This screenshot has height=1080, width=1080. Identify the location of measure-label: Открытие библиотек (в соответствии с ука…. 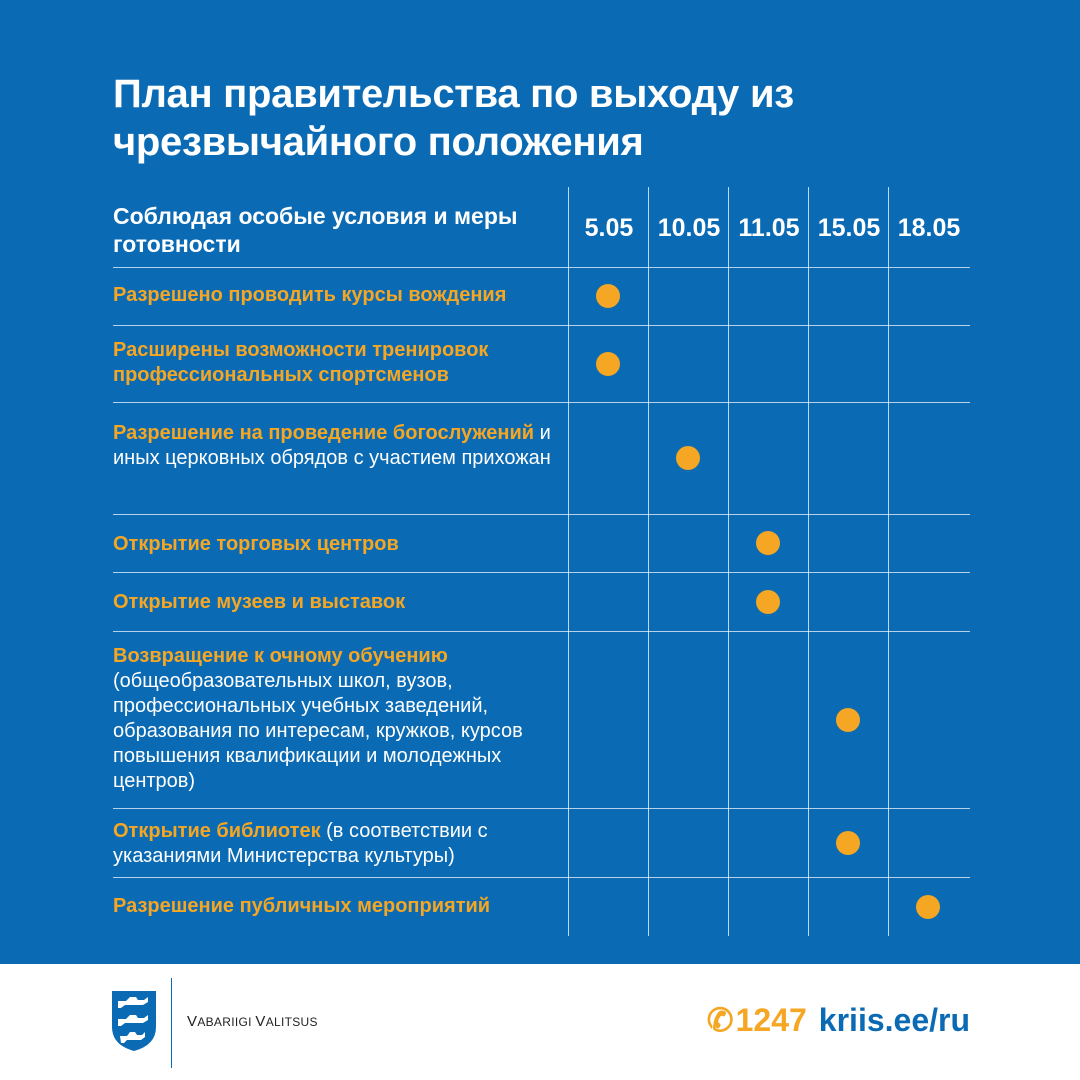
(338, 844).